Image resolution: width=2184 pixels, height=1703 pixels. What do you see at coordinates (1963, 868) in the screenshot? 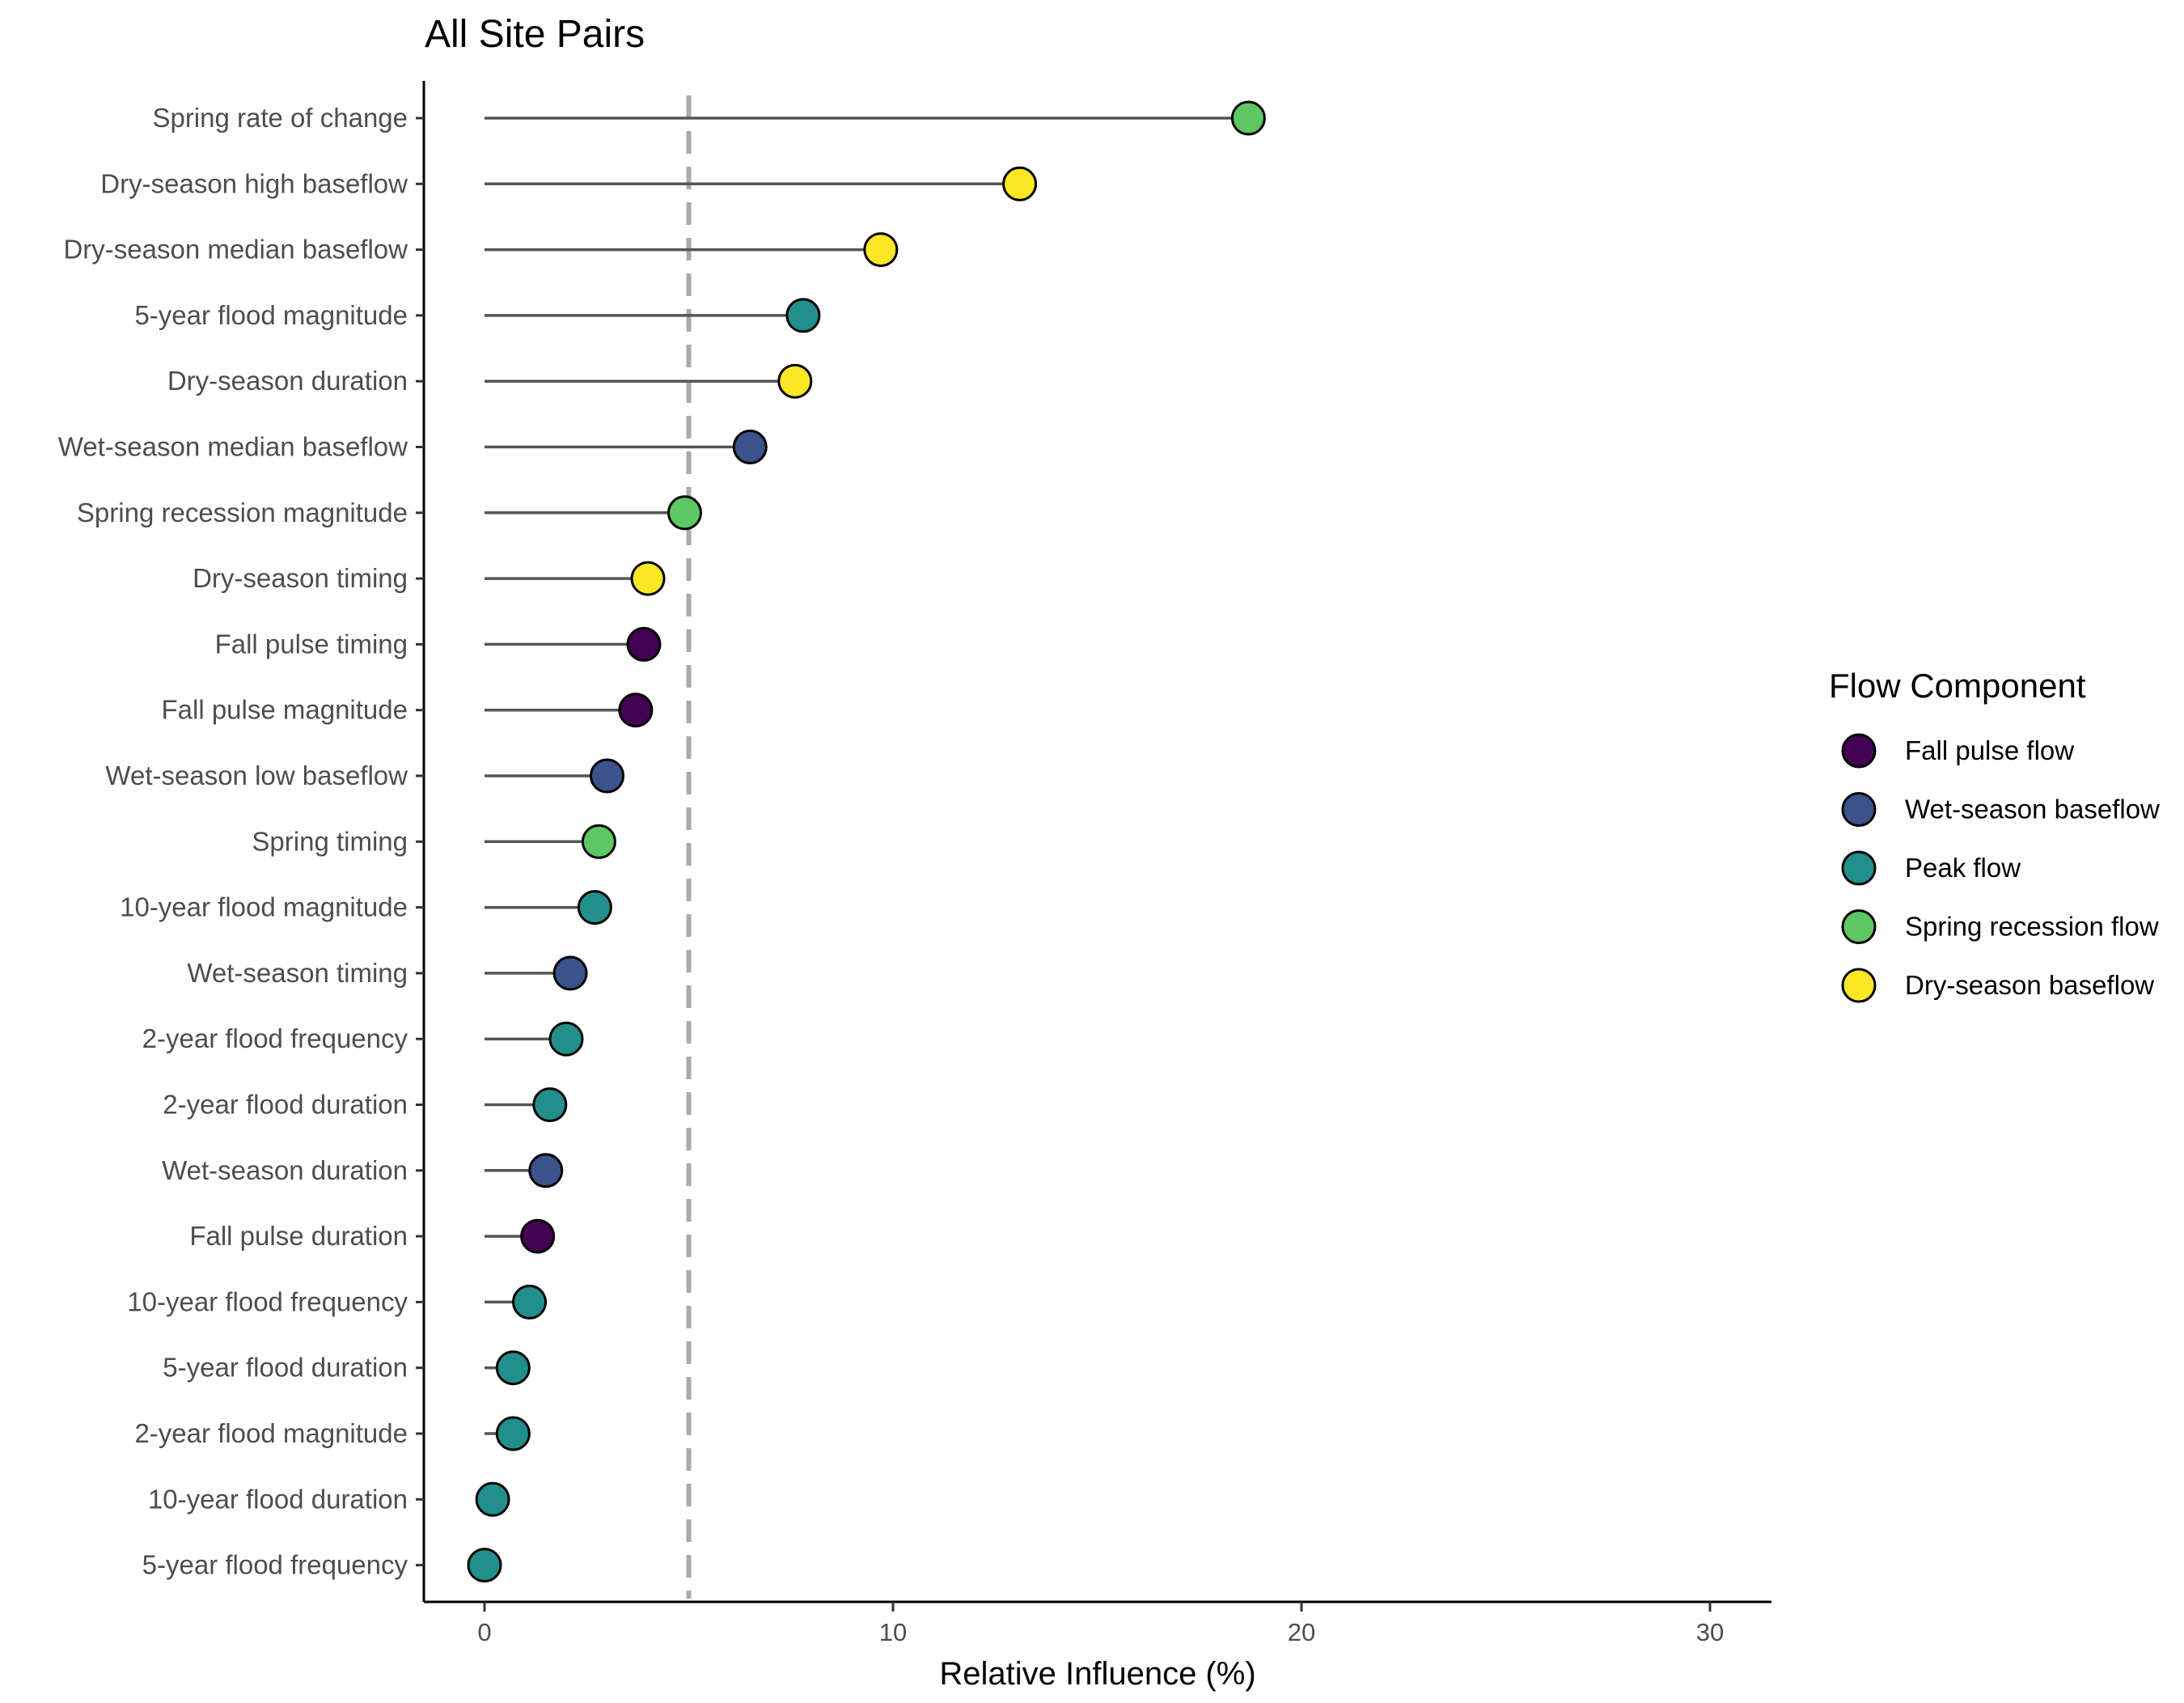
I see `legend-label: Peak flow` at bounding box center [1963, 868].